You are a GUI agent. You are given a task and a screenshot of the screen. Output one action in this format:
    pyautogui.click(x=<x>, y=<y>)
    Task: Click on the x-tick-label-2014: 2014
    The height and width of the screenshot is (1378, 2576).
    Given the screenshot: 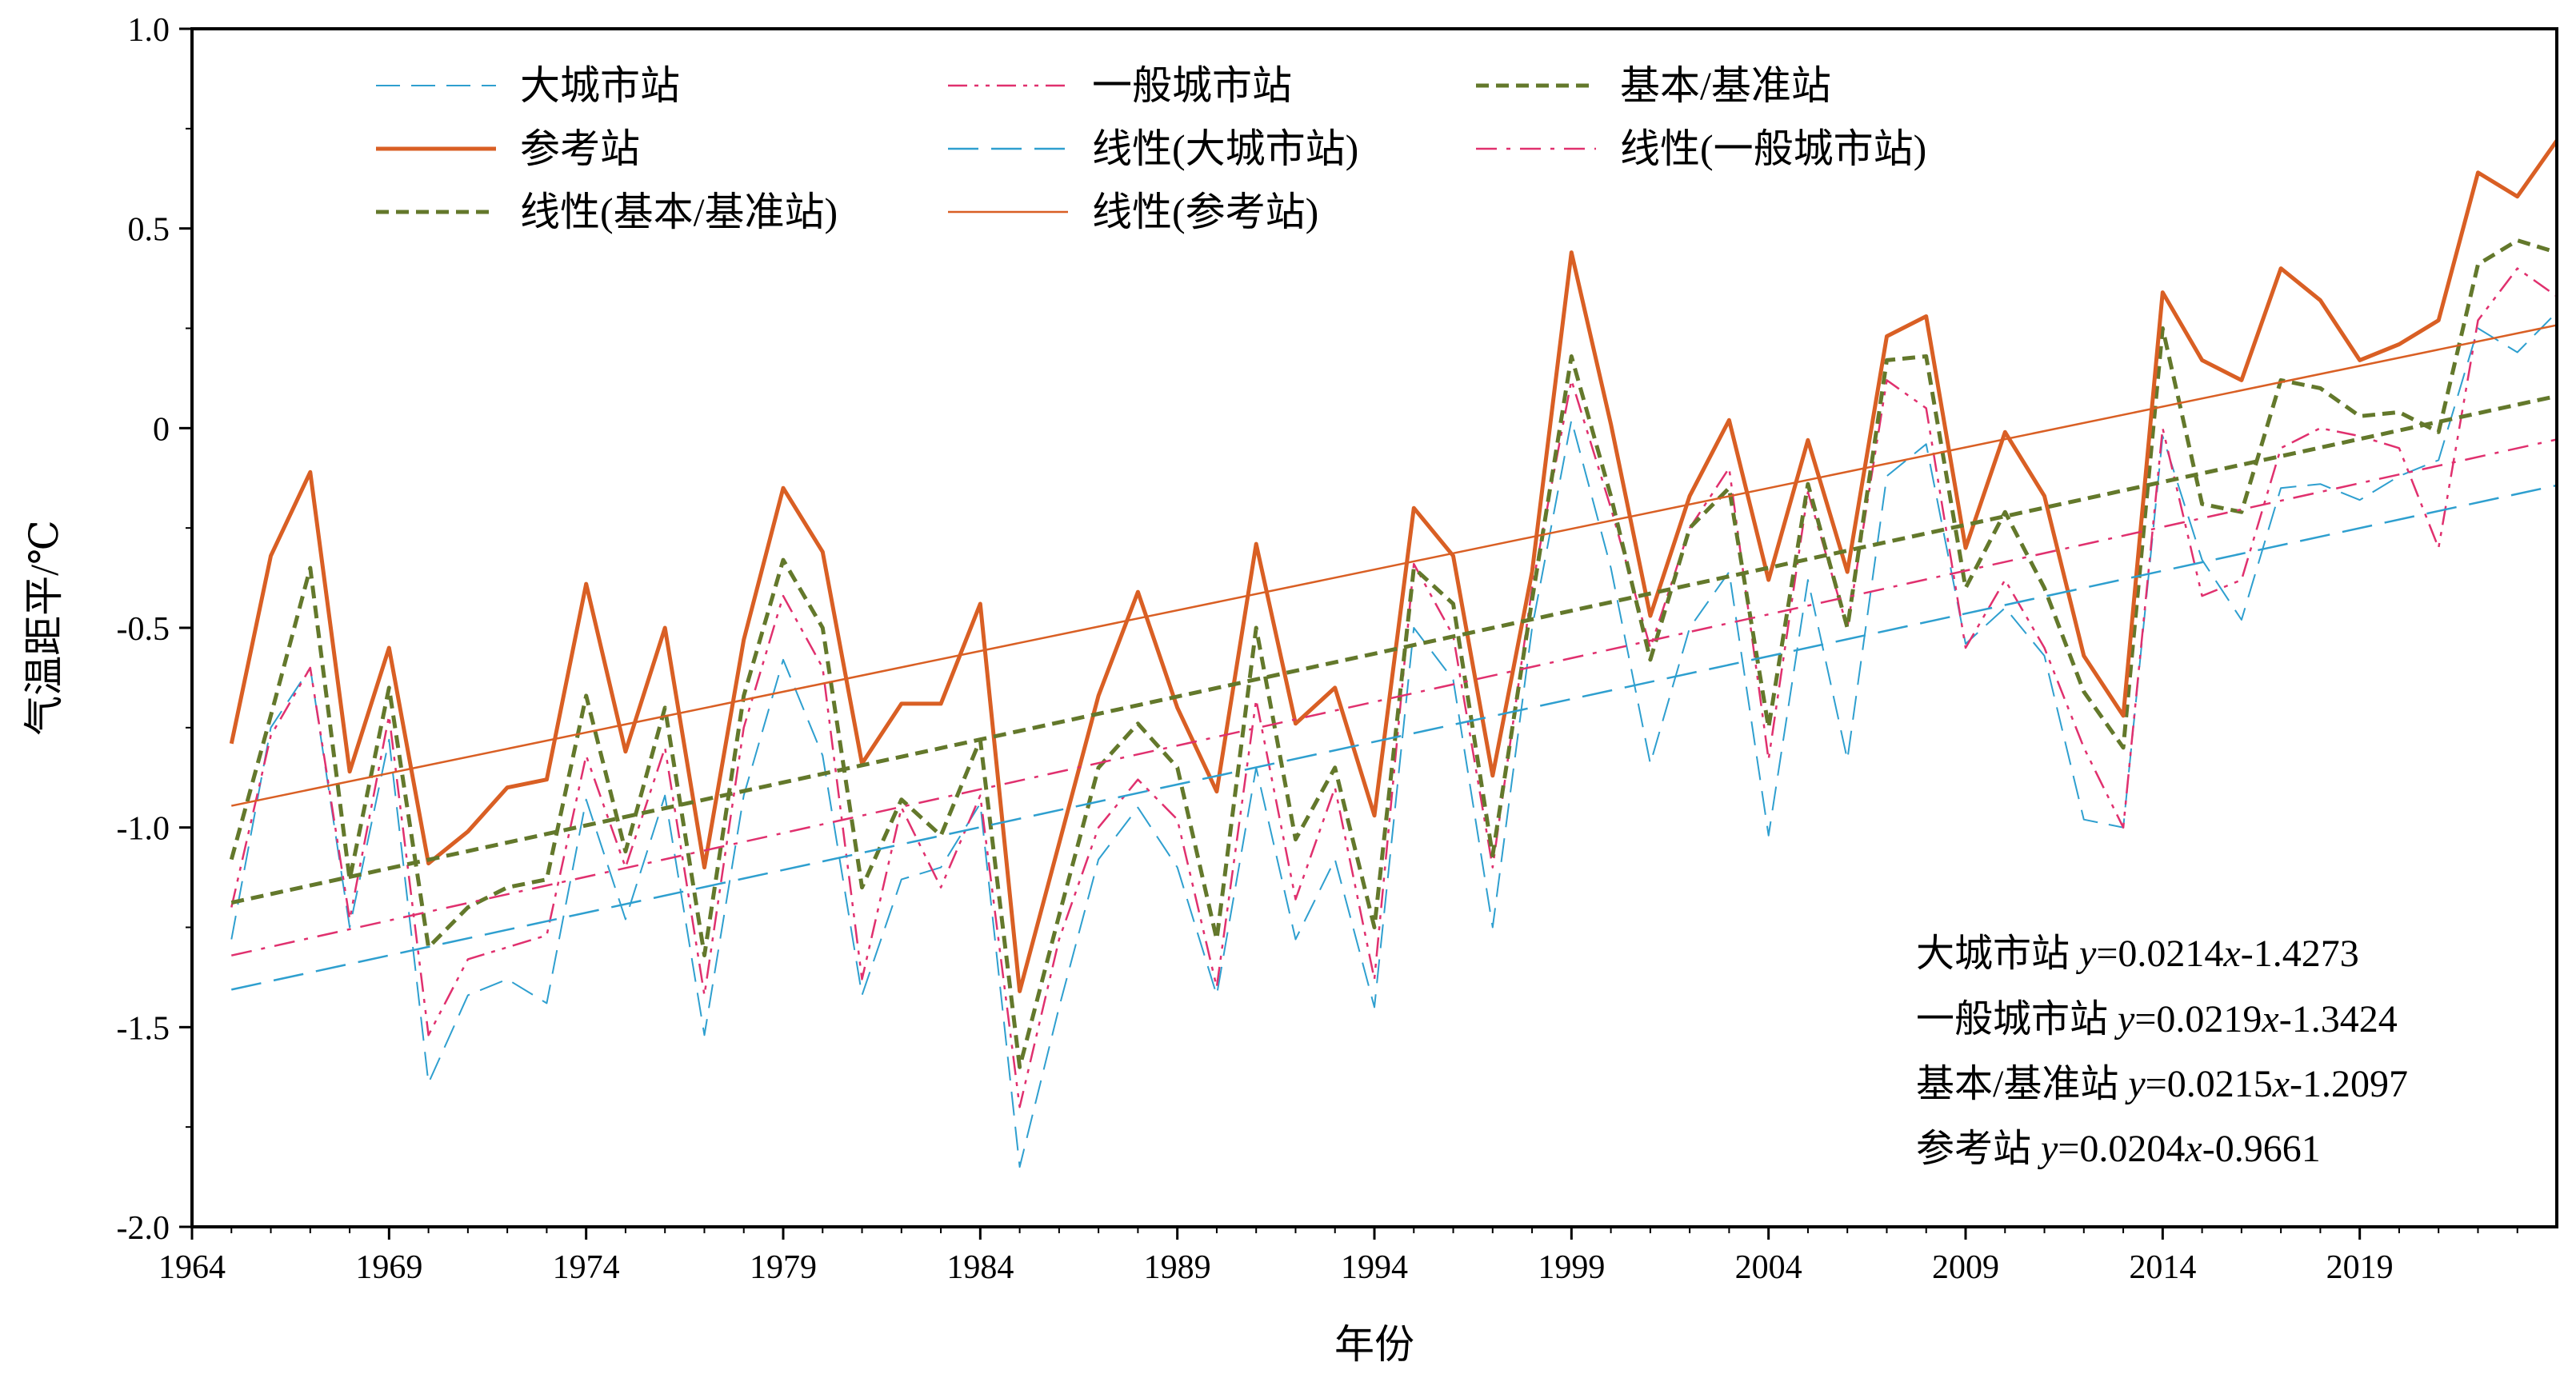 What is the action you would take?
    pyautogui.click(x=2162, y=1267)
    